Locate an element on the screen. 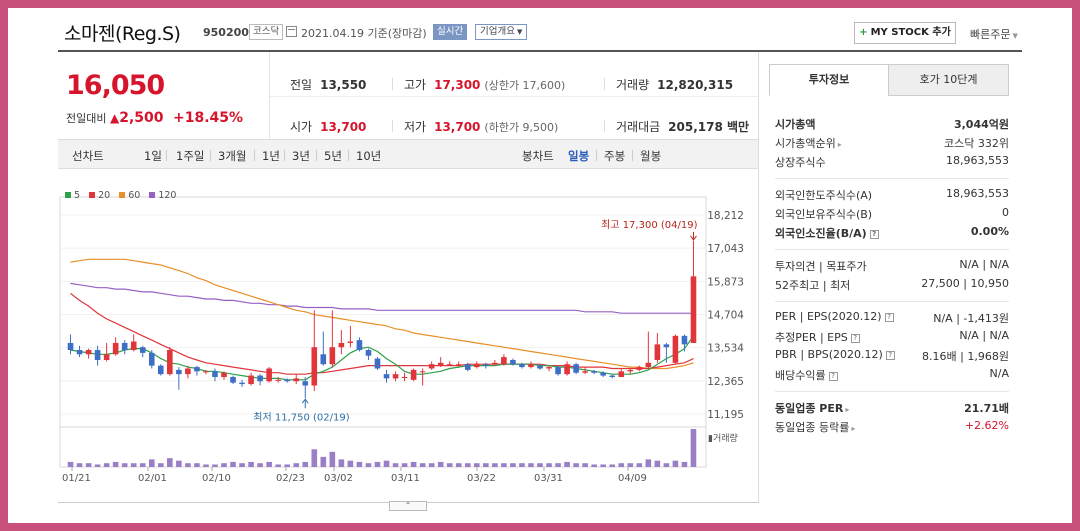 This screenshot has width=1080, height=531. row-label: PER is located at coordinates (786, 316).